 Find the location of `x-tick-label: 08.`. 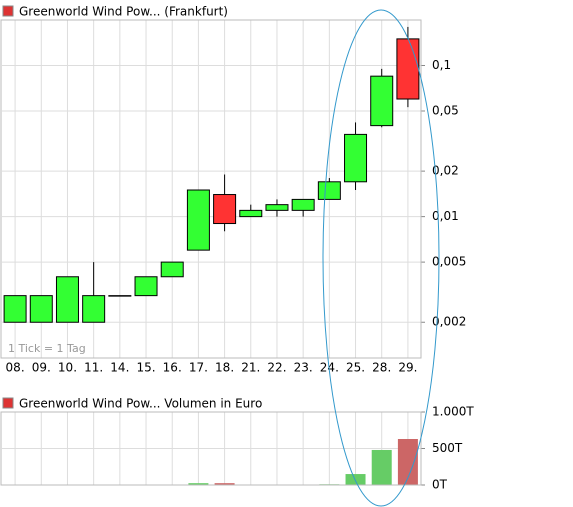

x-tick-label: 08. is located at coordinates (15, 368).